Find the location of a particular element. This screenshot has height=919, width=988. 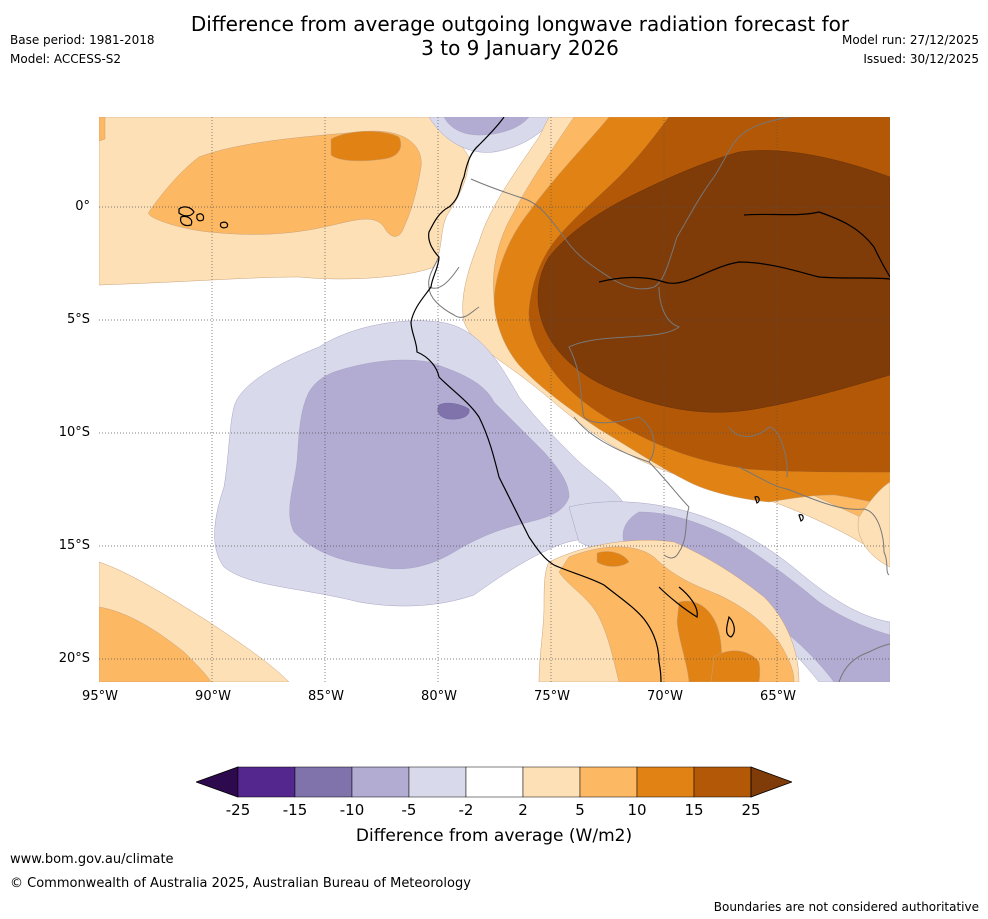

colorbar-tick: -25 is located at coordinates (238, 810).